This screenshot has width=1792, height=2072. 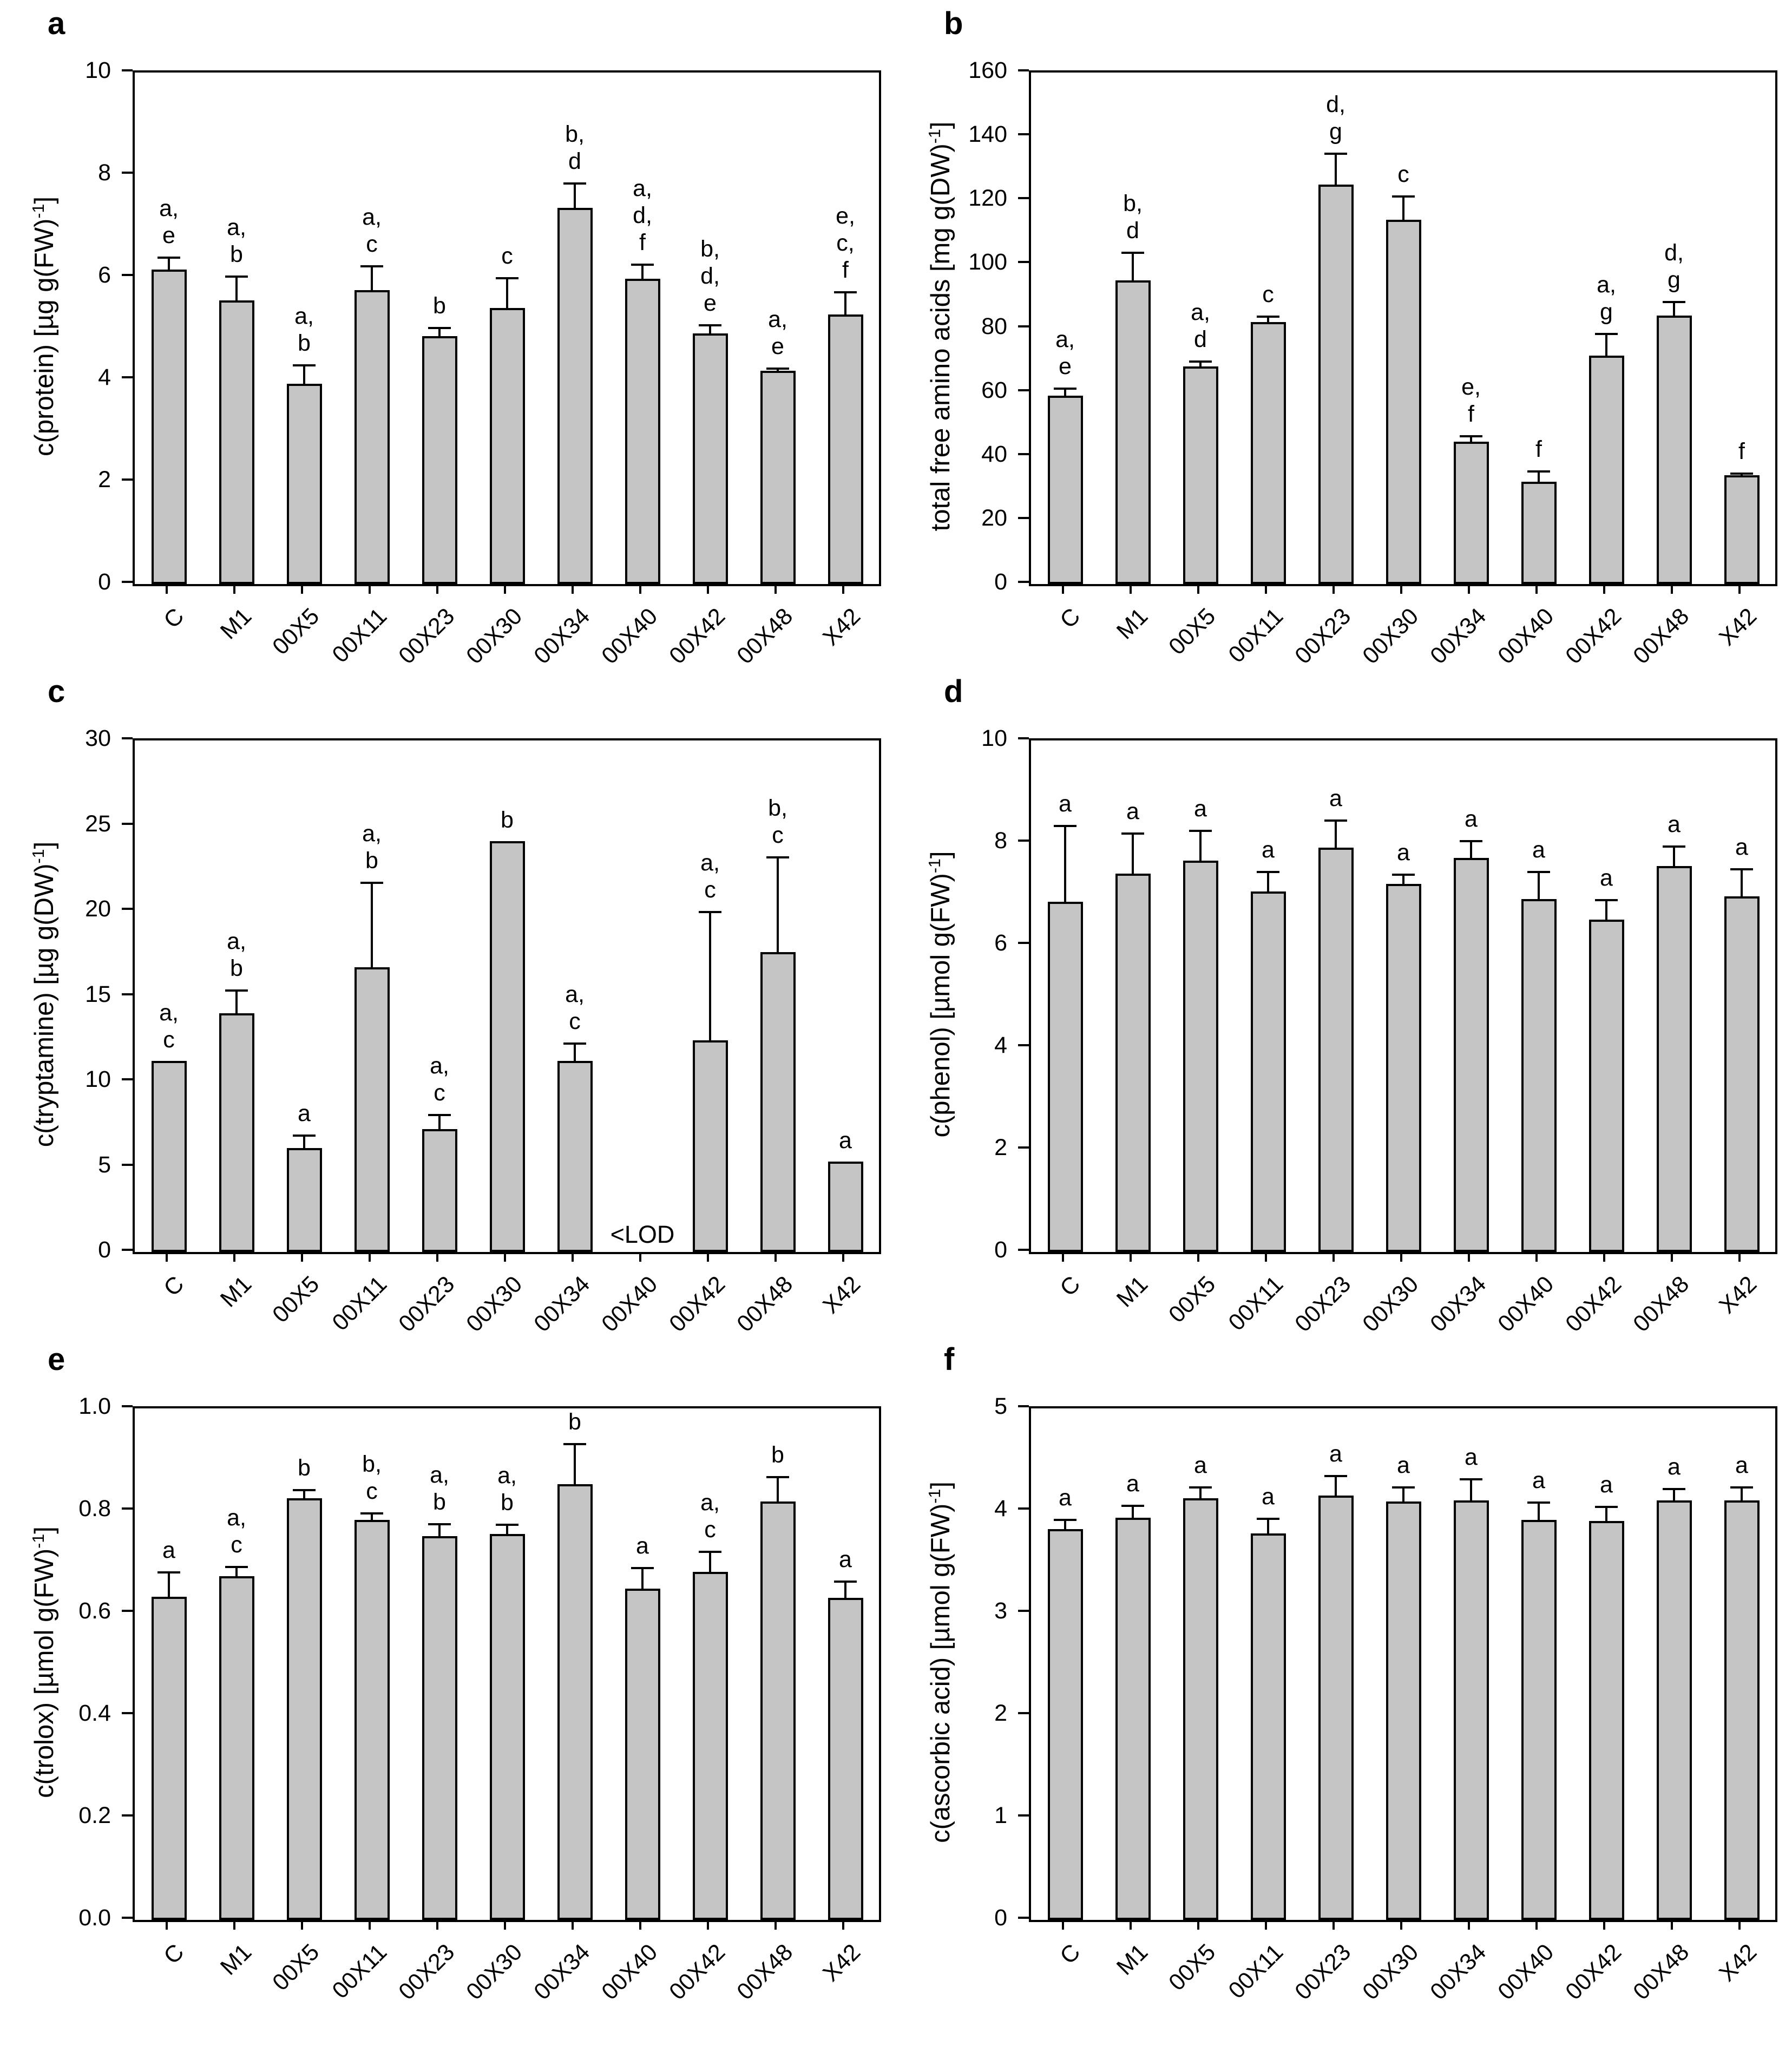 I want to click on y-tick-label: 0.2, so click(x=94, y=1815).